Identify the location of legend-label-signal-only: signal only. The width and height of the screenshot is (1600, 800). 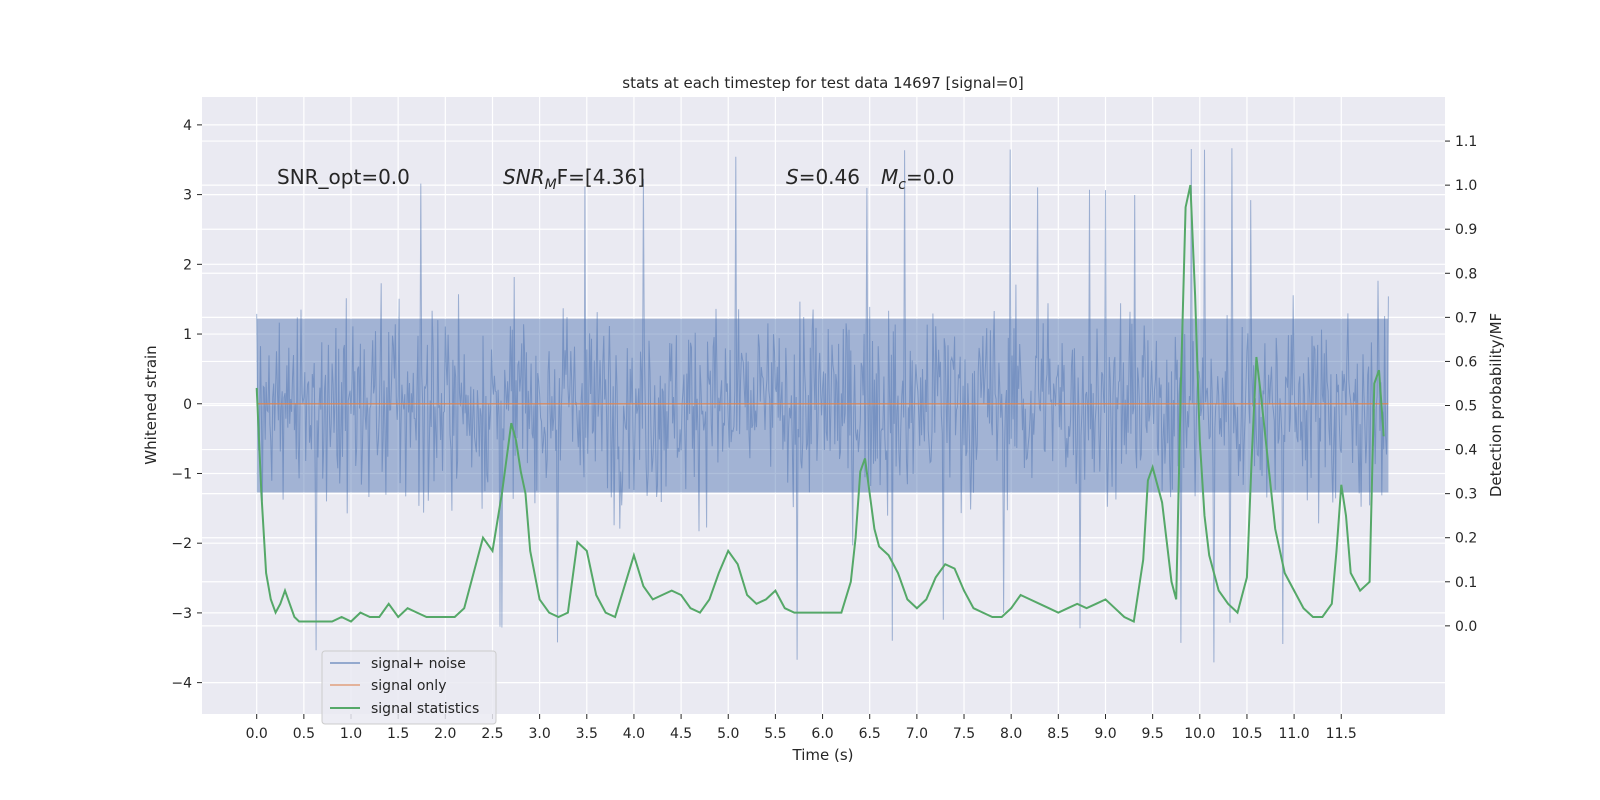
(408, 686).